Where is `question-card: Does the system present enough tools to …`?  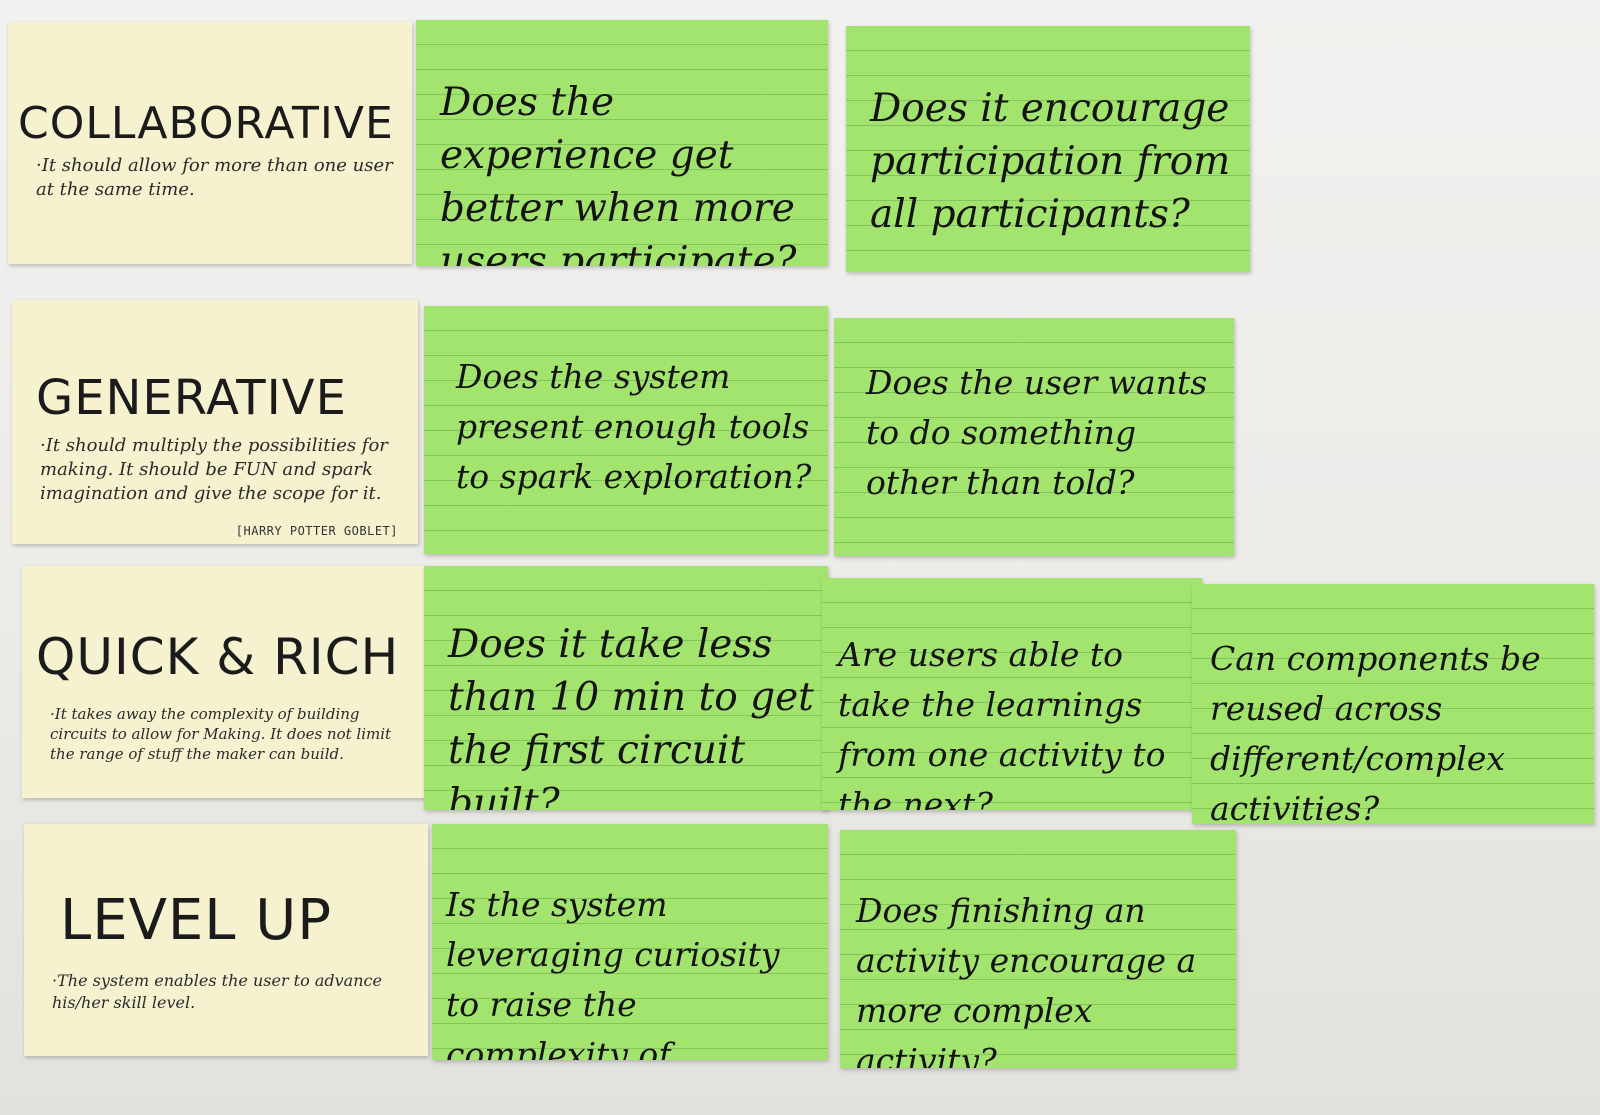
question-card: Does the system present enough tools to … is located at coordinates (626, 430).